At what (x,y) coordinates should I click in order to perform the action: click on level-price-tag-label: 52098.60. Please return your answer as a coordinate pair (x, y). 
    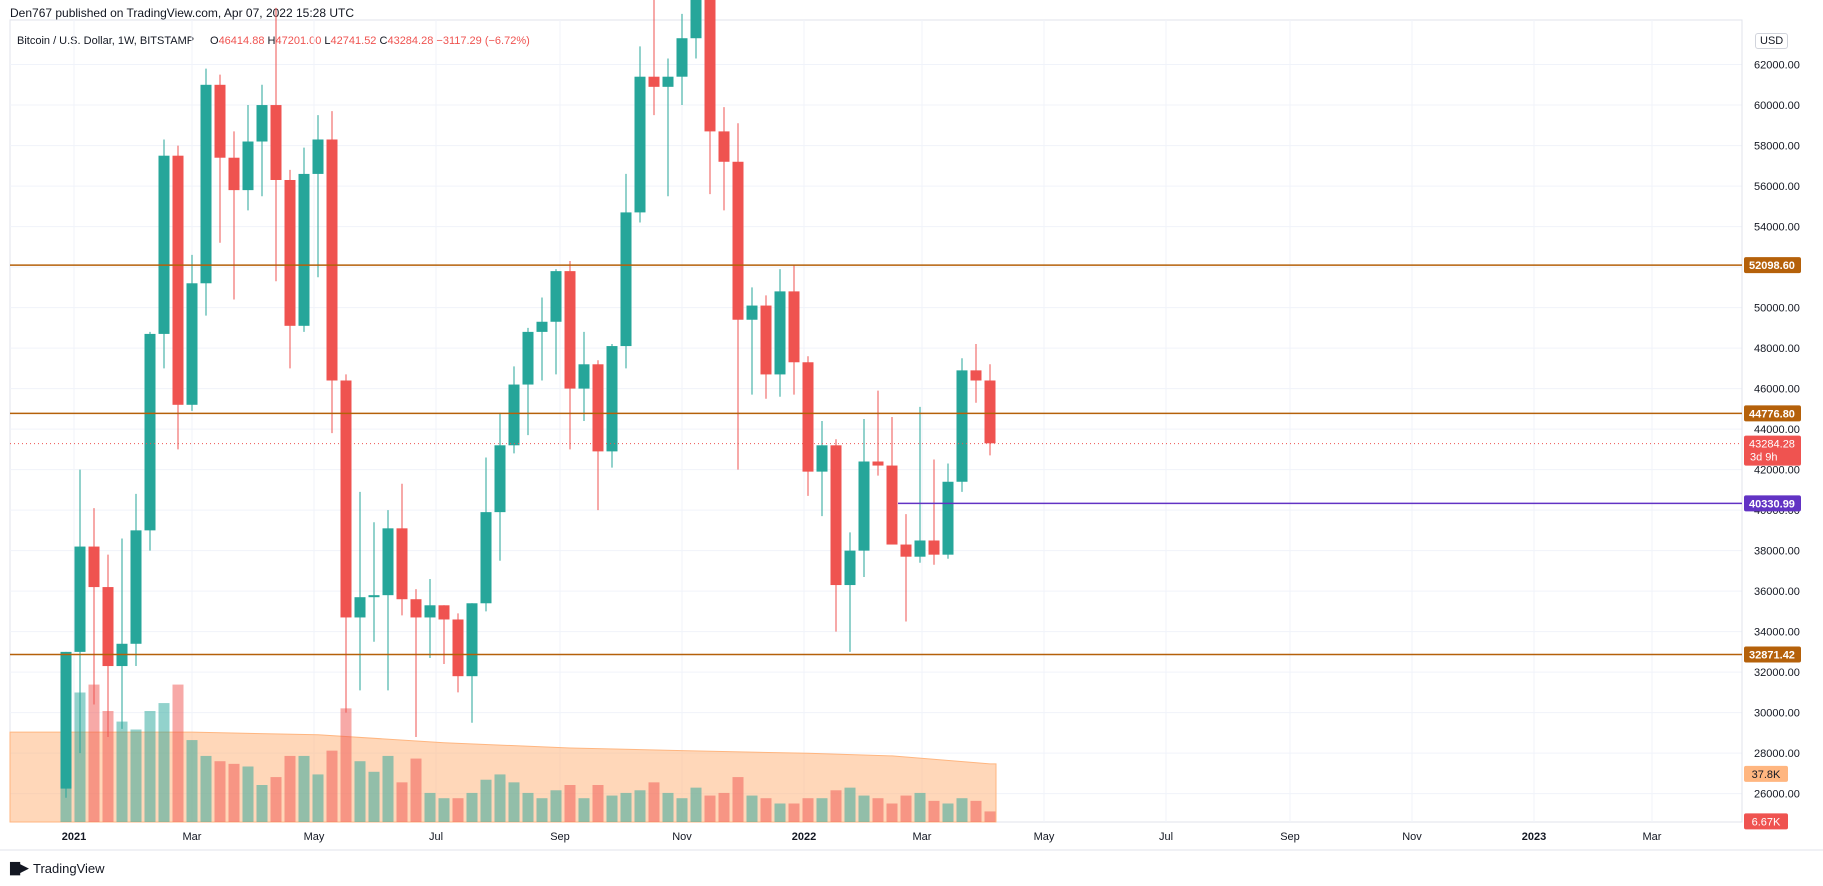
    Looking at the image, I should click on (1772, 266).